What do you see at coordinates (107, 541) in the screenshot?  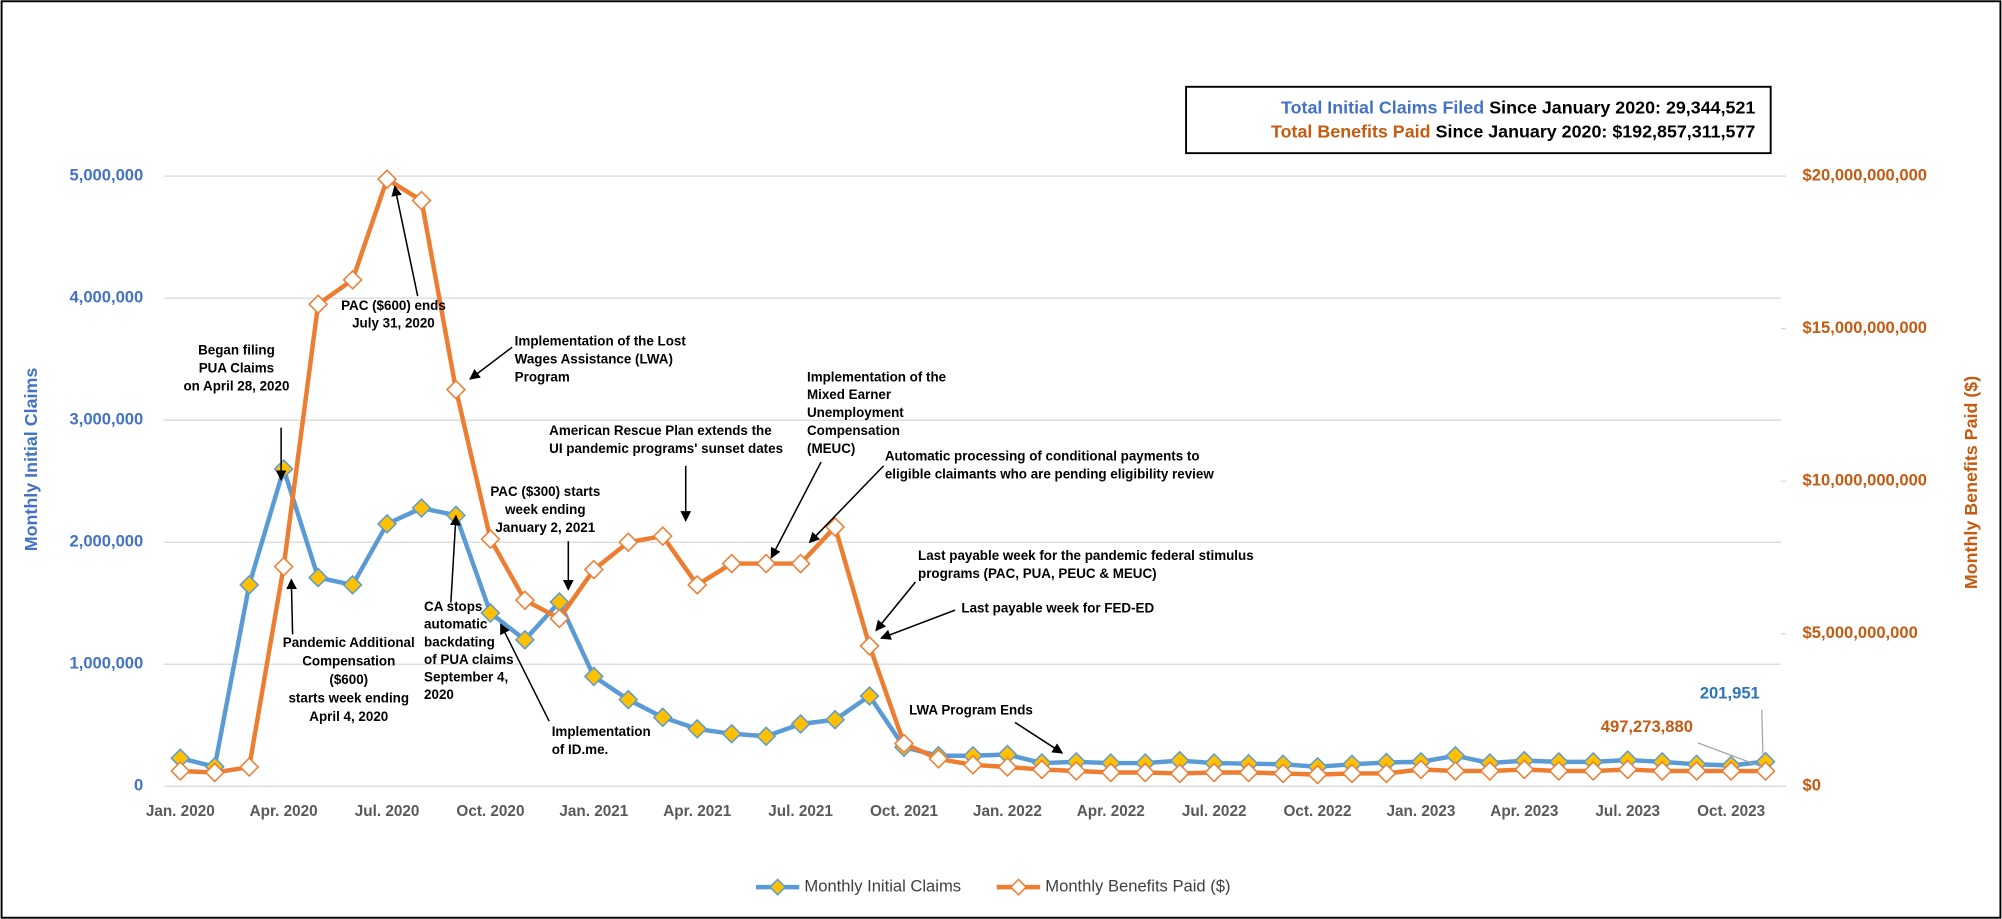 I see `y-tick-label: 2,000,000` at bounding box center [107, 541].